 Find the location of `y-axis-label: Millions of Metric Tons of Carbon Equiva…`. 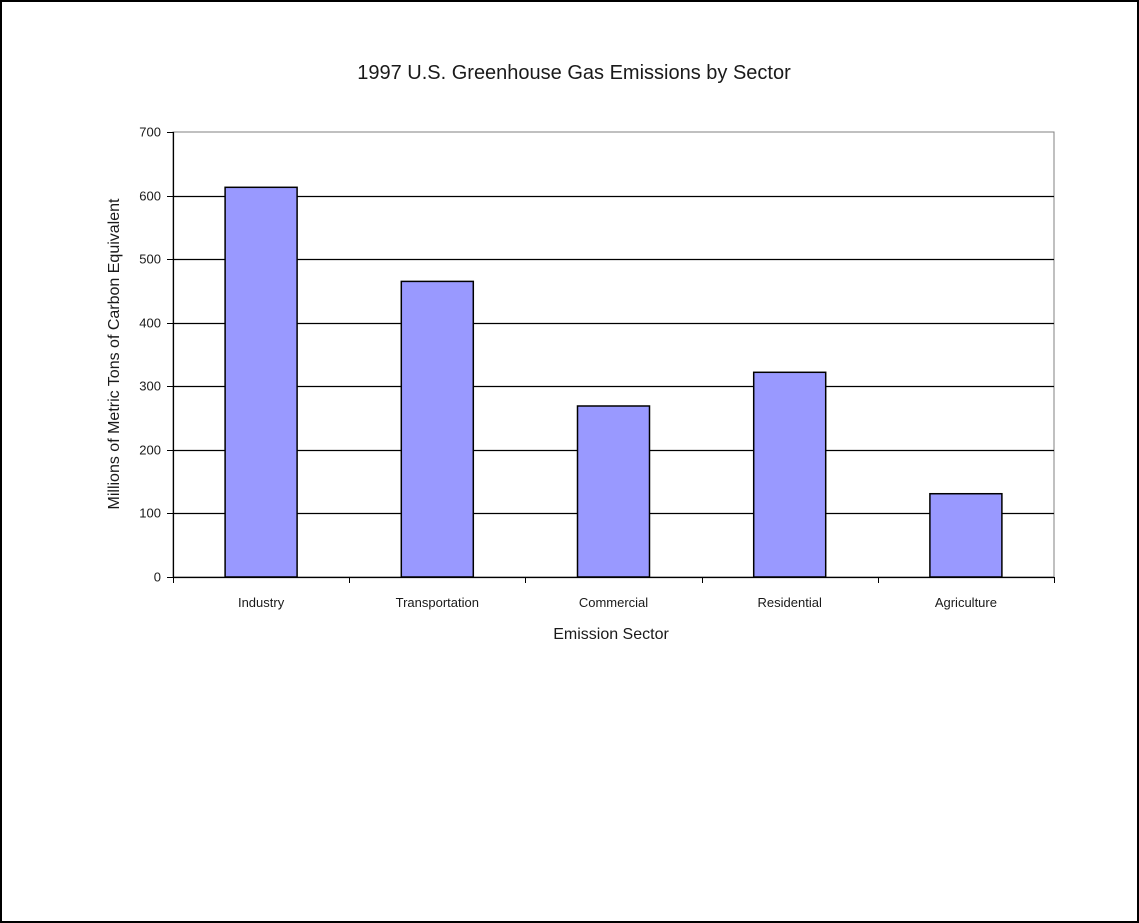

y-axis-label: Millions of Metric Tons of Carbon Equiva… is located at coordinates (114, 354).